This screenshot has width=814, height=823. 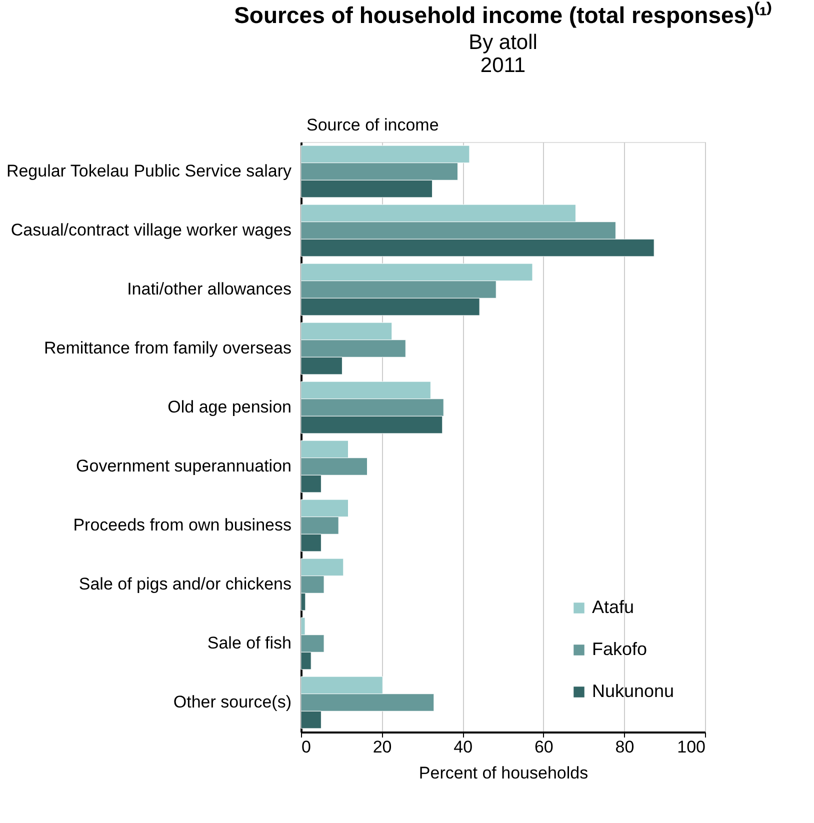 What do you see at coordinates (232, 702) in the screenshot?
I see `y-tick-label: Other source(s)` at bounding box center [232, 702].